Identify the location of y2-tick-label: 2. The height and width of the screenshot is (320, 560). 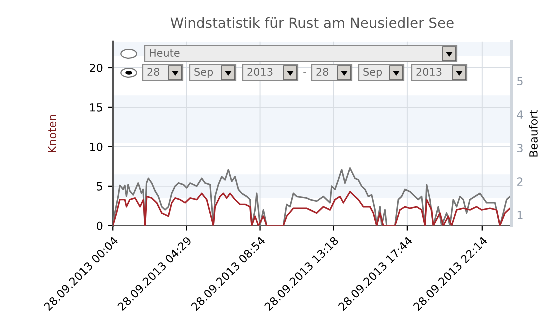
(520, 182).